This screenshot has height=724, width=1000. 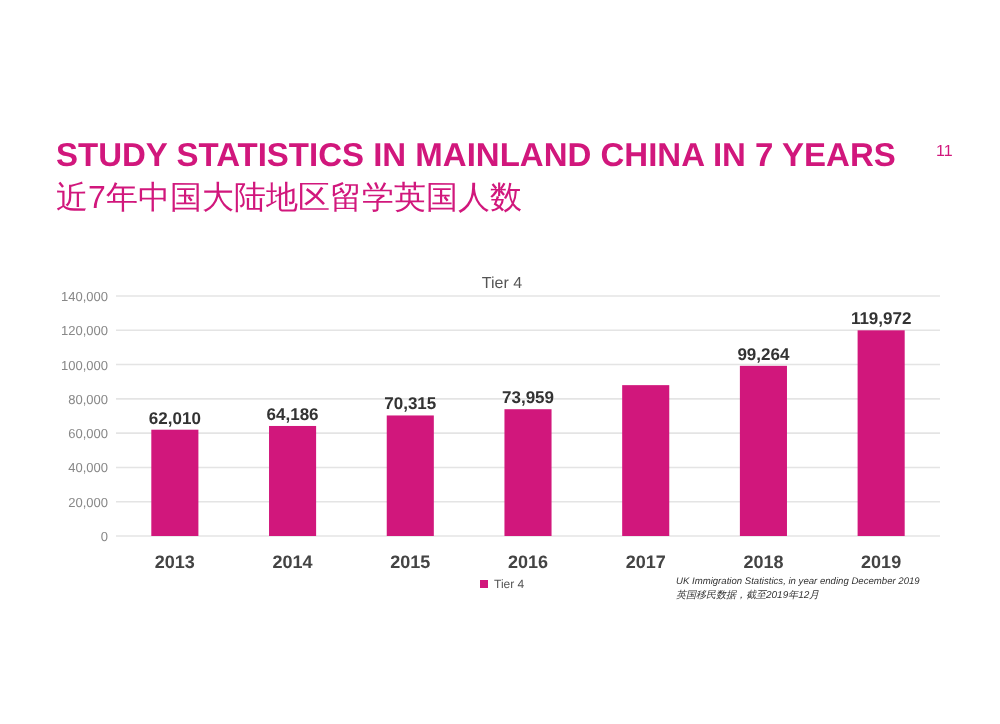 I want to click on text: Tier 4, so click(x=502, y=283).